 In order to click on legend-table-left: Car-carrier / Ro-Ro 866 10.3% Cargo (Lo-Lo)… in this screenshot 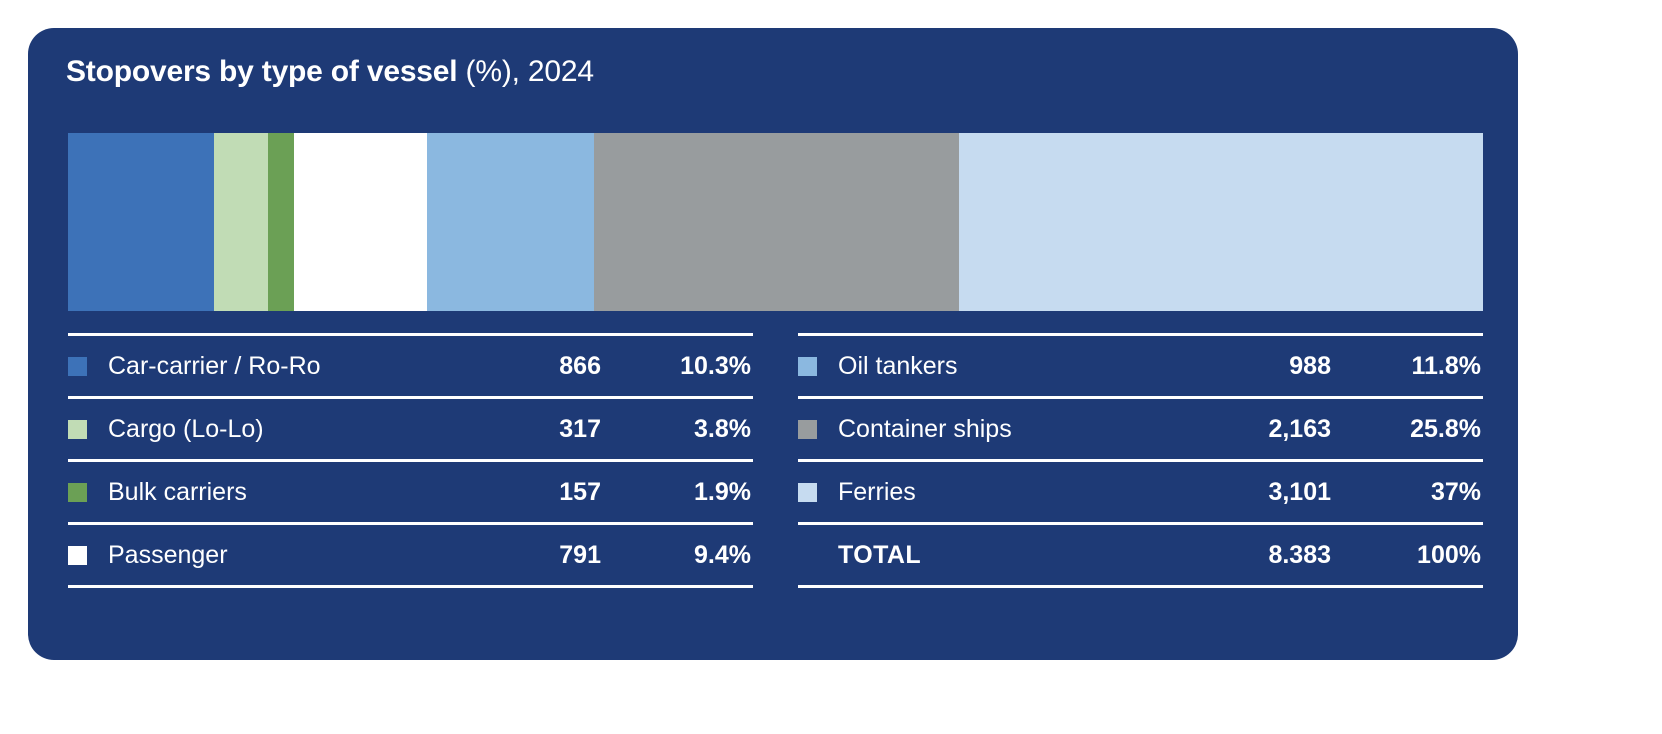, I will do `click(410, 460)`.